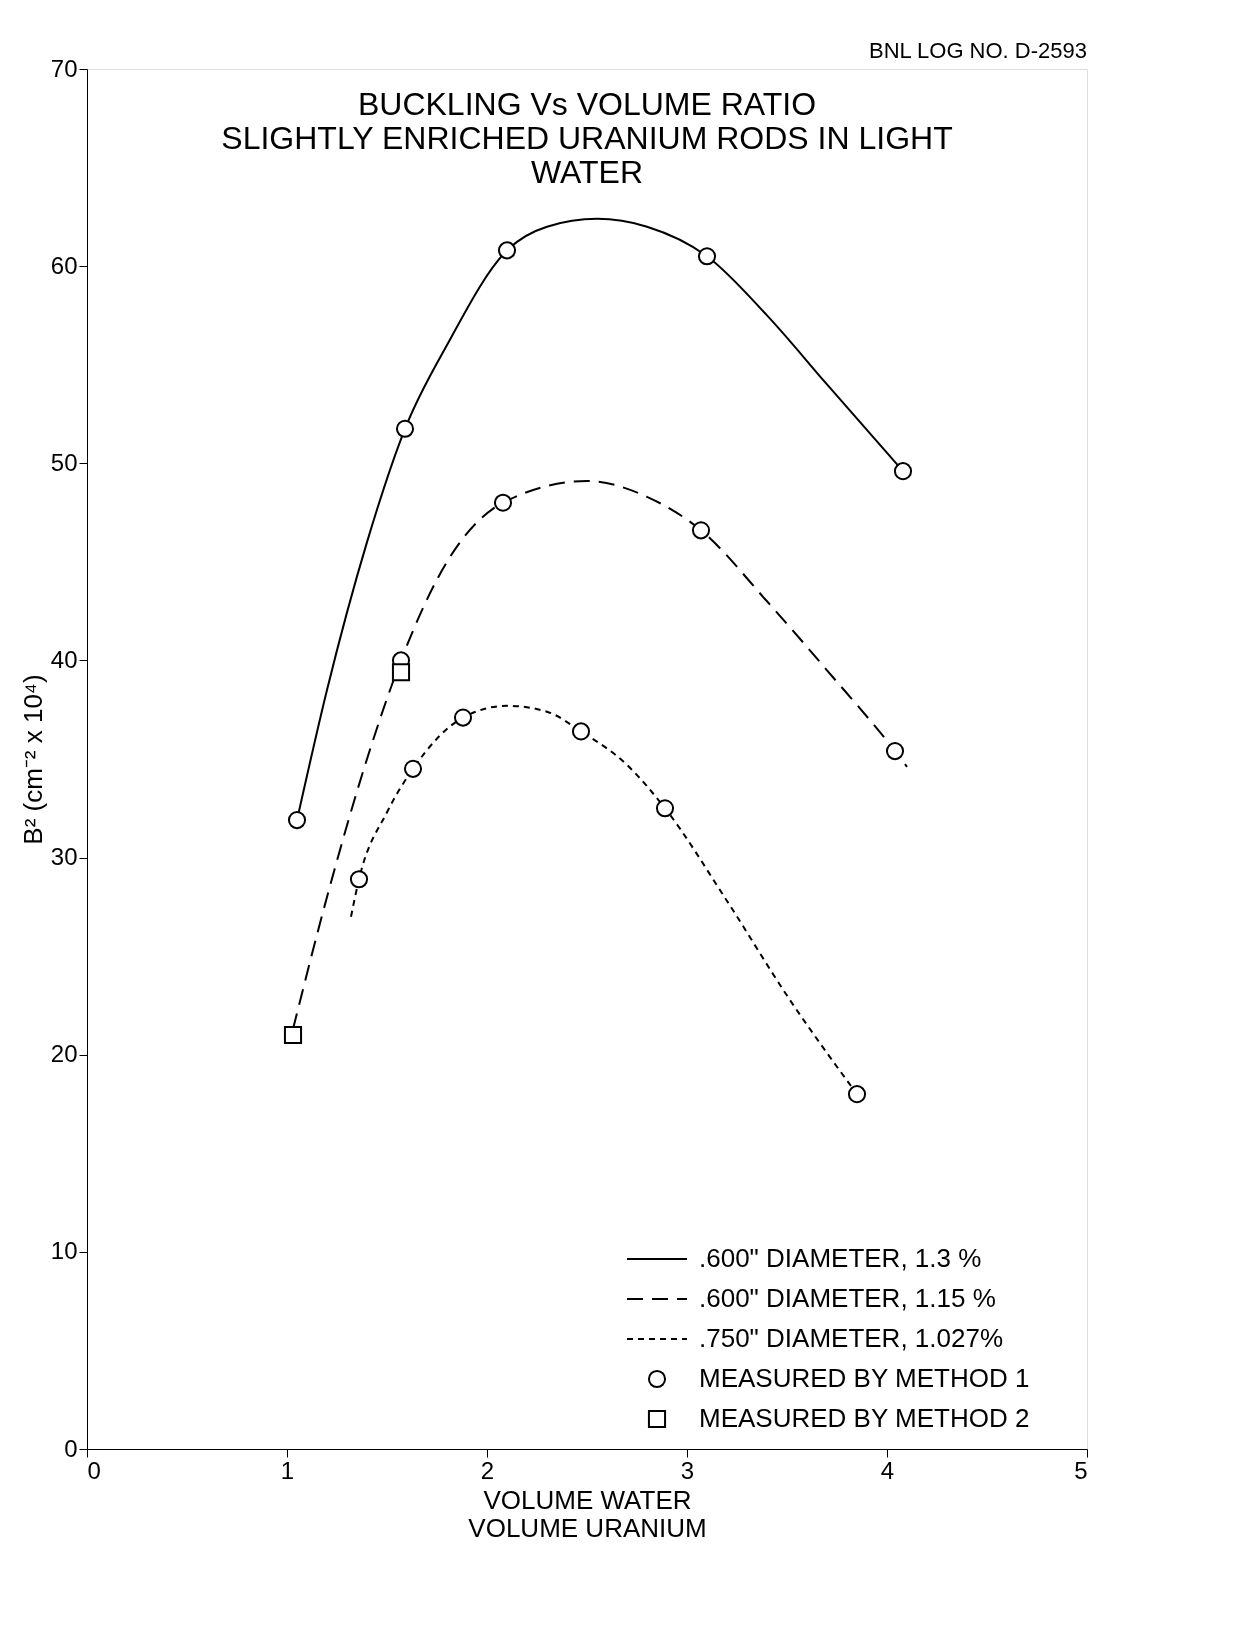  What do you see at coordinates (587, 1513) in the screenshot?
I see `x-axis-title: VOLUME WATER VOLUME URANIUM` at bounding box center [587, 1513].